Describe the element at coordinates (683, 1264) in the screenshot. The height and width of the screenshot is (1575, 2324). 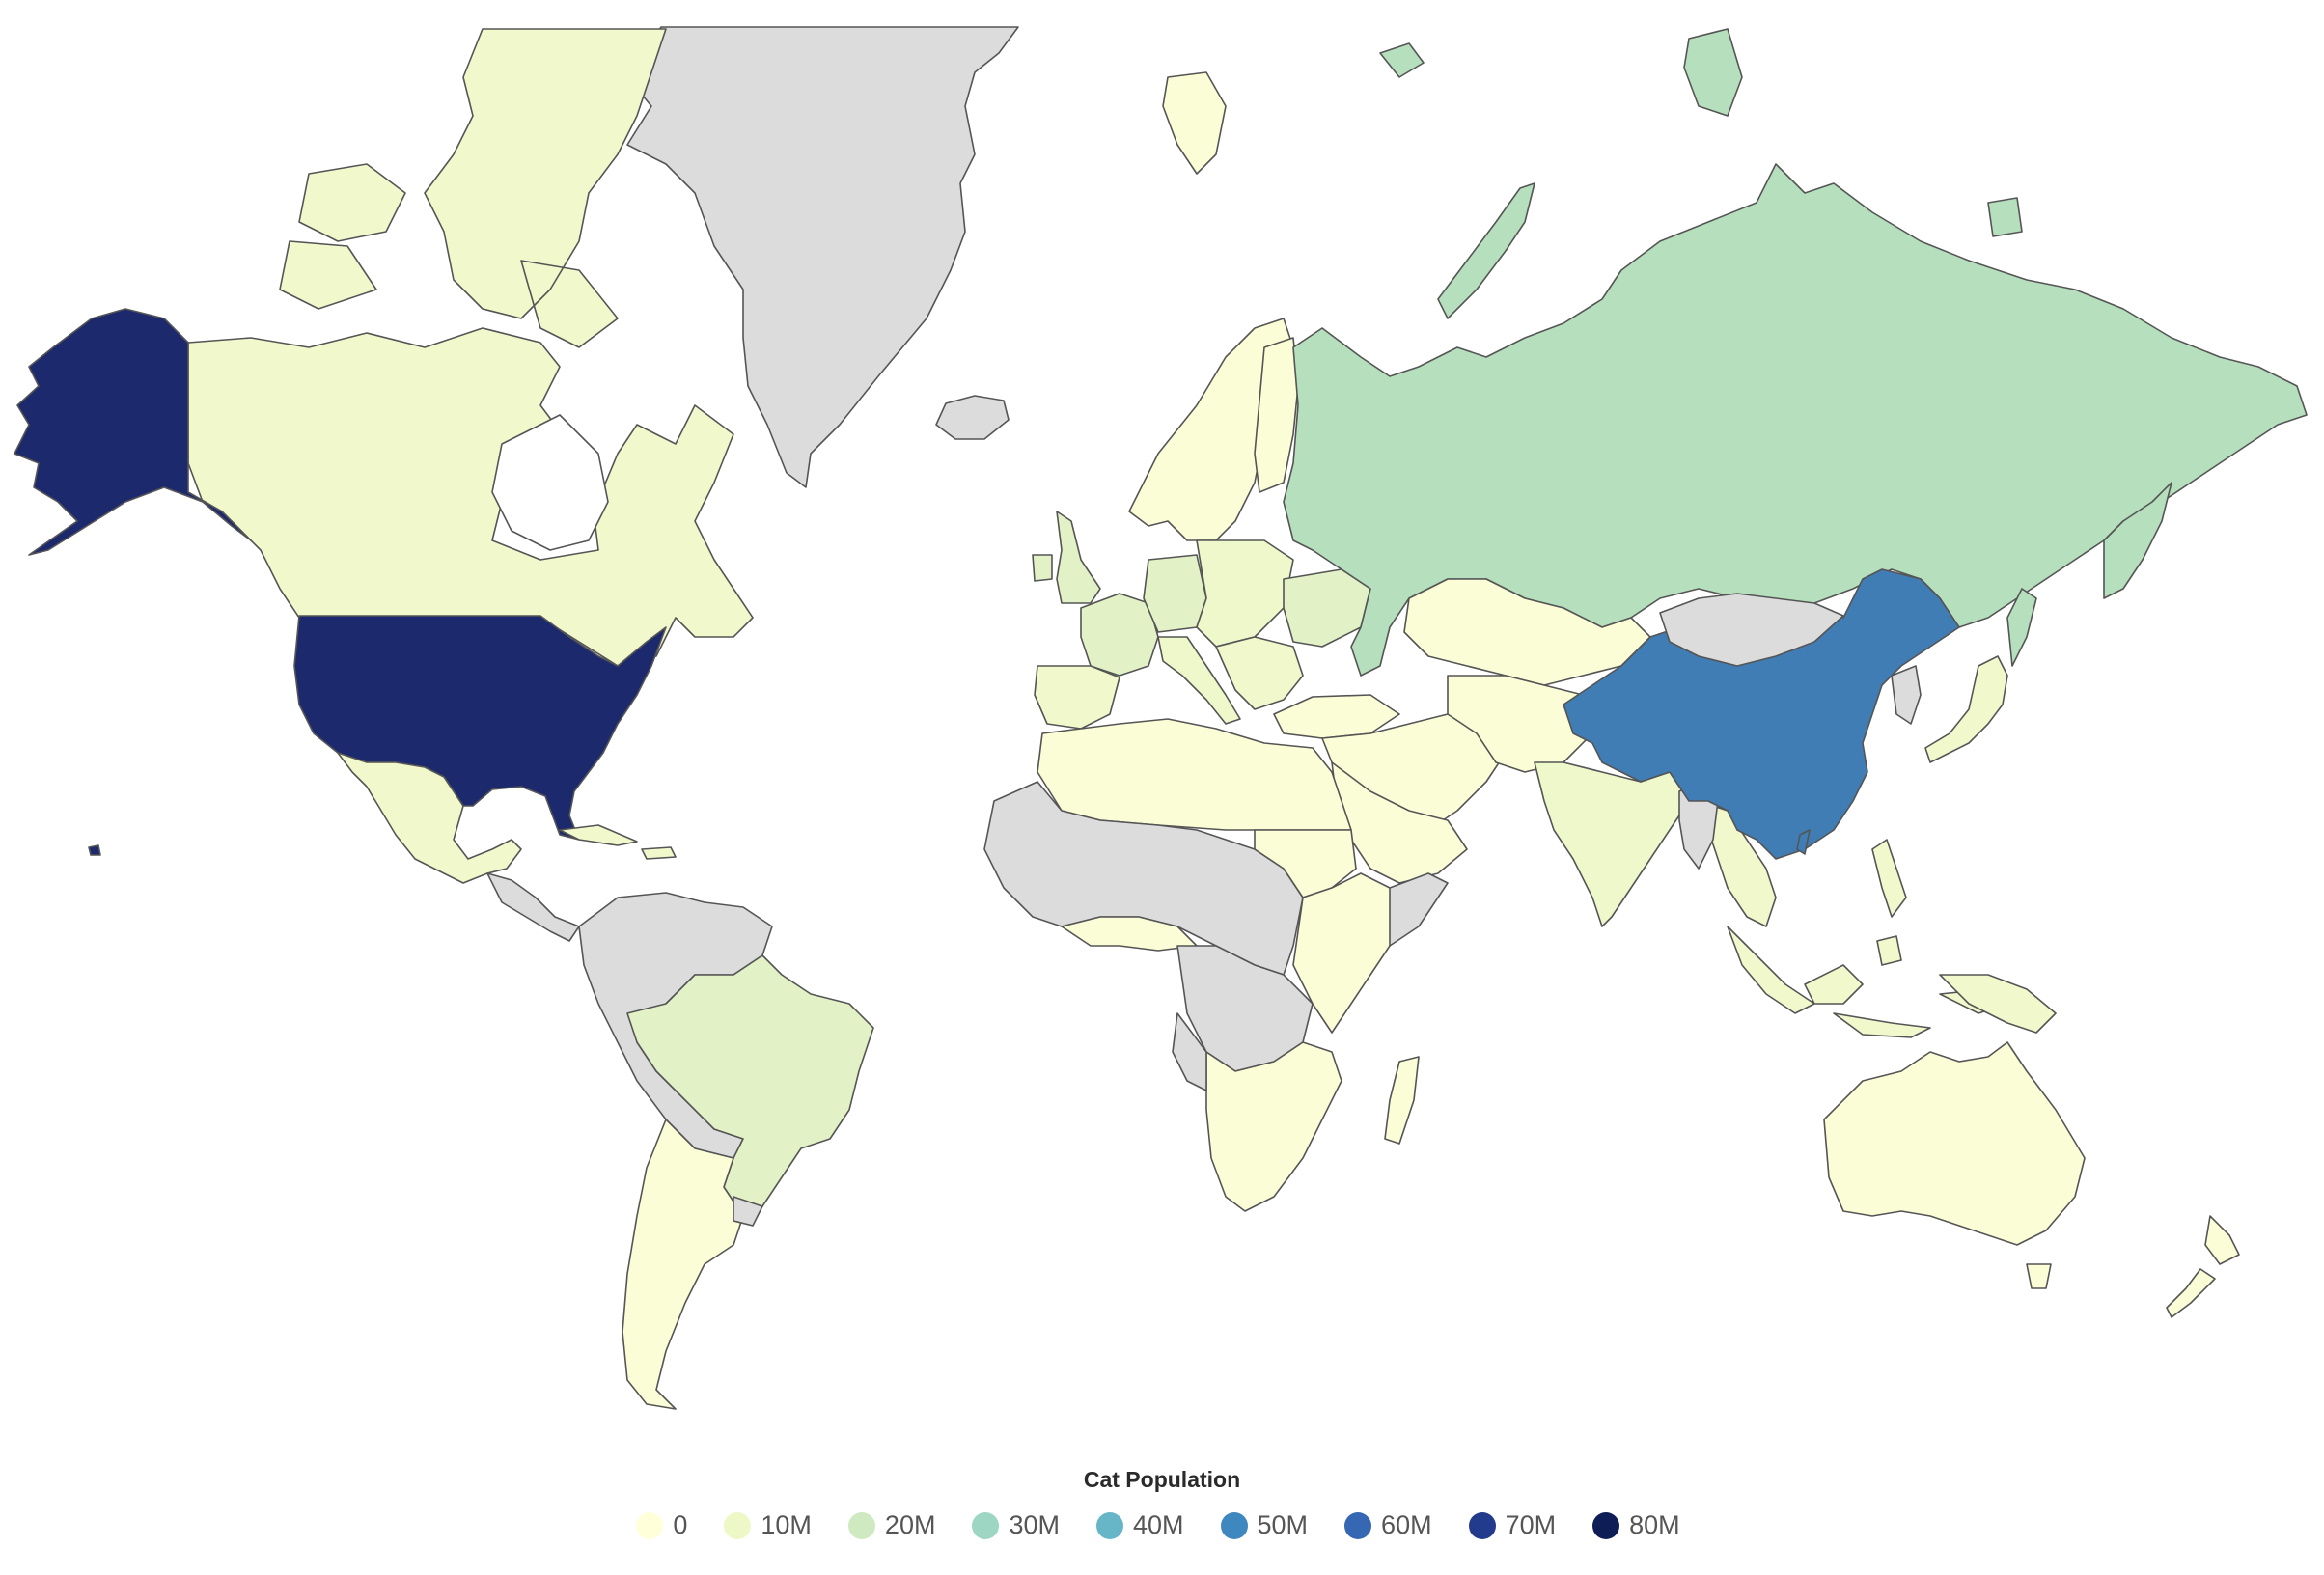
I see `region-argentina-chile` at that location.